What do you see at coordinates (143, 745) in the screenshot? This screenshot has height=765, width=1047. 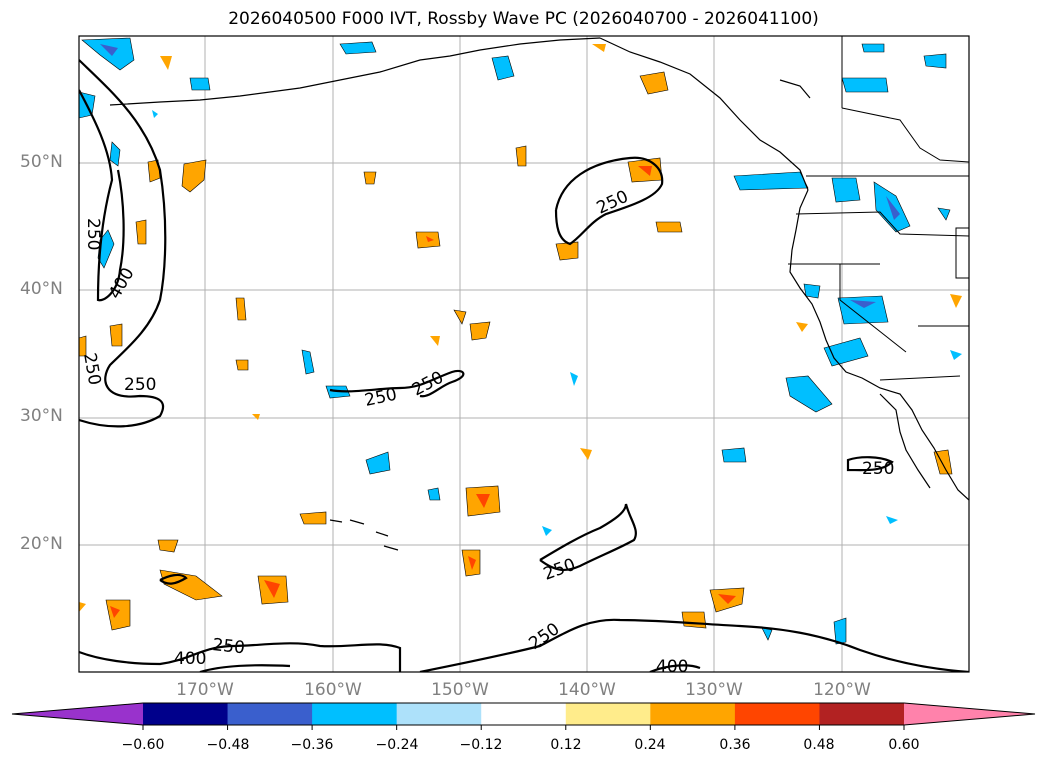 I see `colorbar-tick-label: −0.60` at bounding box center [143, 745].